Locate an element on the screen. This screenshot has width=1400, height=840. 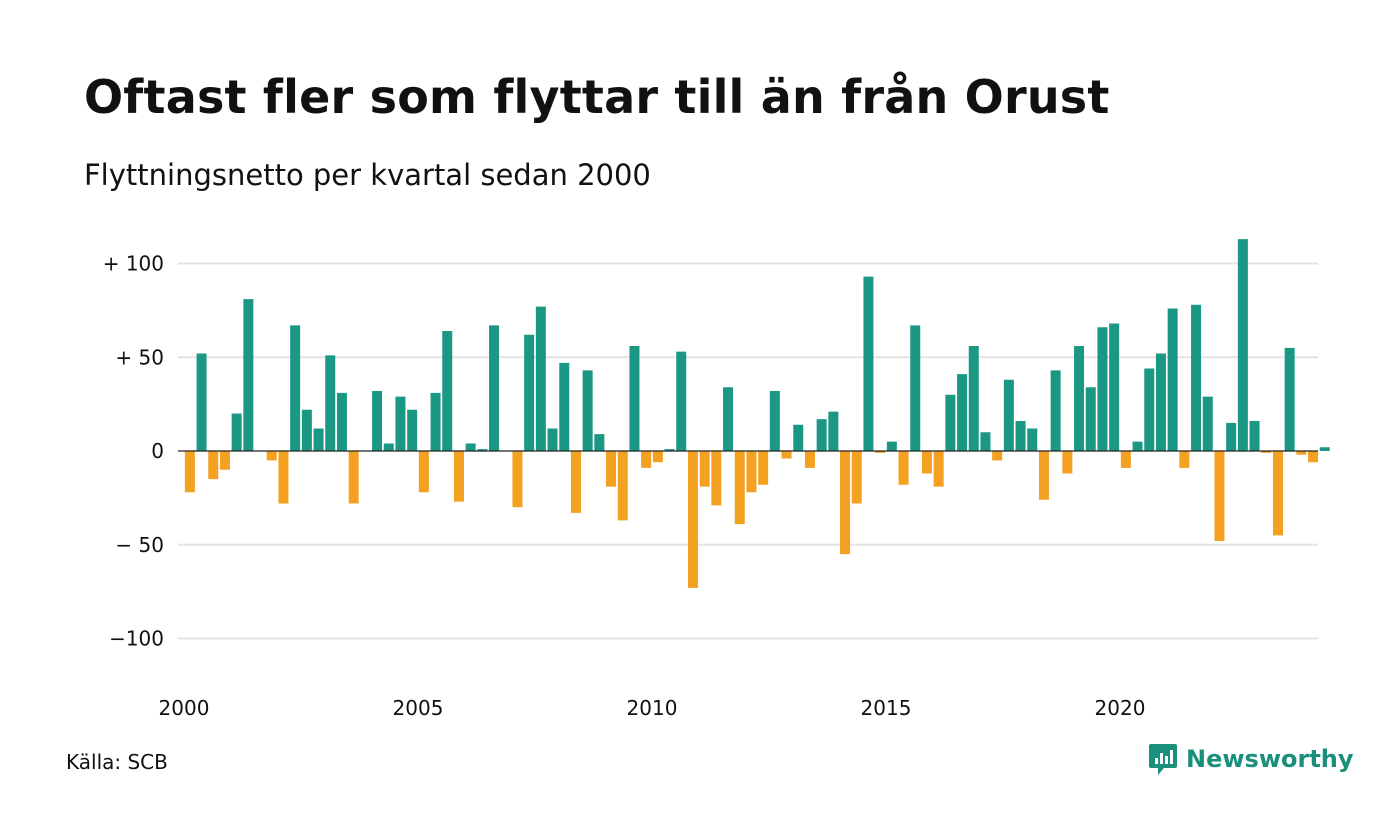
x-tick-label: 2000 is located at coordinates (184, 708).